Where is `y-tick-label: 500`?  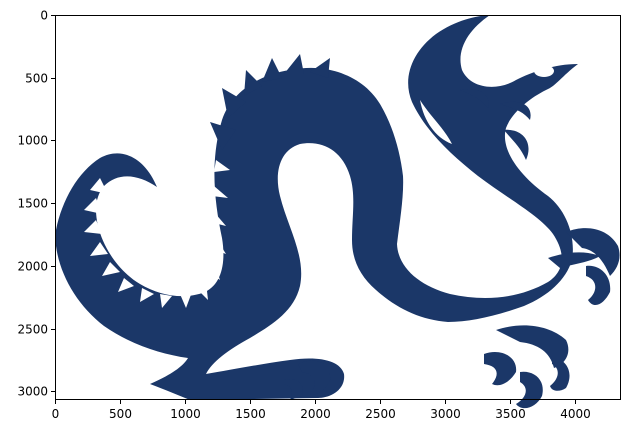 y-tick-label: 500 is located at coordinates (36, 79).